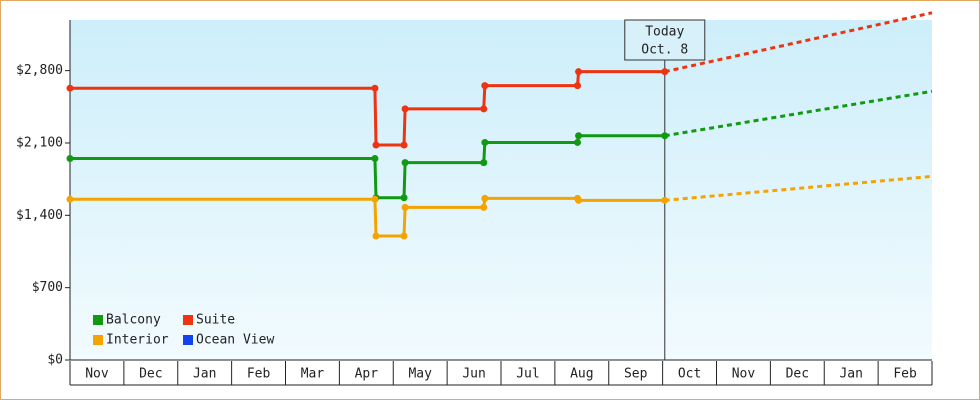 This screenshot has height=400, width=980. Describe the element at coordinates (527, 374) in the screenshot. I see `x-tick-label: Jul` at that location.